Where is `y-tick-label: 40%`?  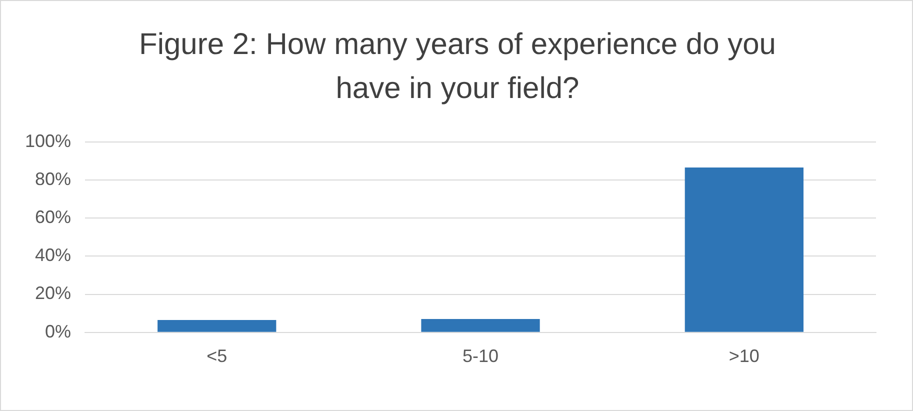
y-tick-label: 40% is located at coordinates (53, 255).